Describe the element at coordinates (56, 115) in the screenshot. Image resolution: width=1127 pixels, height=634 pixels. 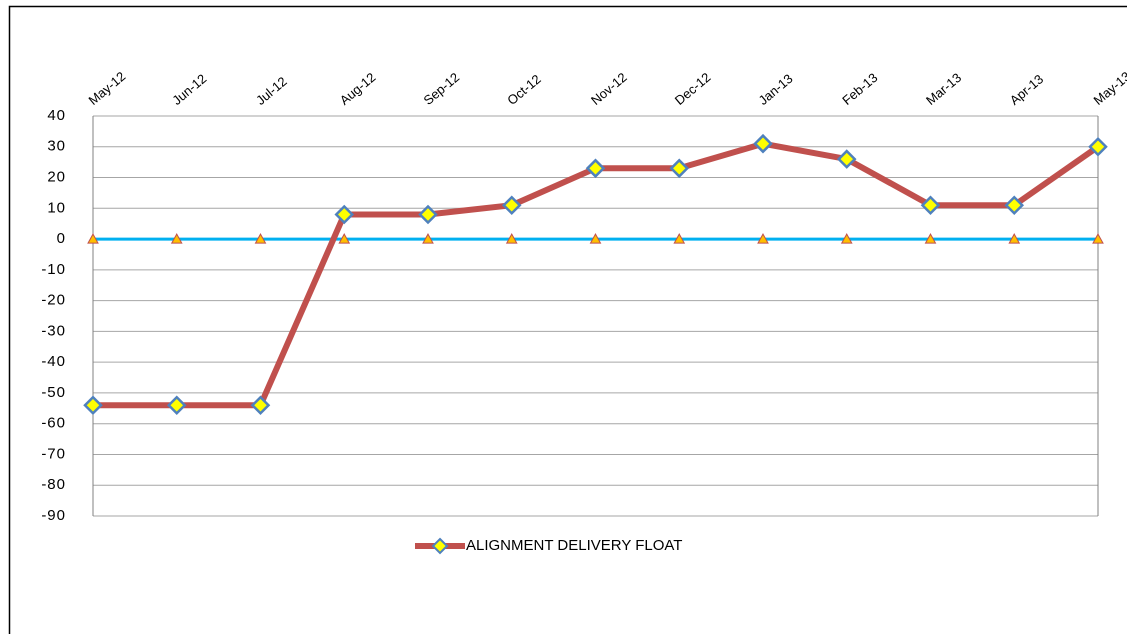
I see `y-tick-label: 40` at that location.